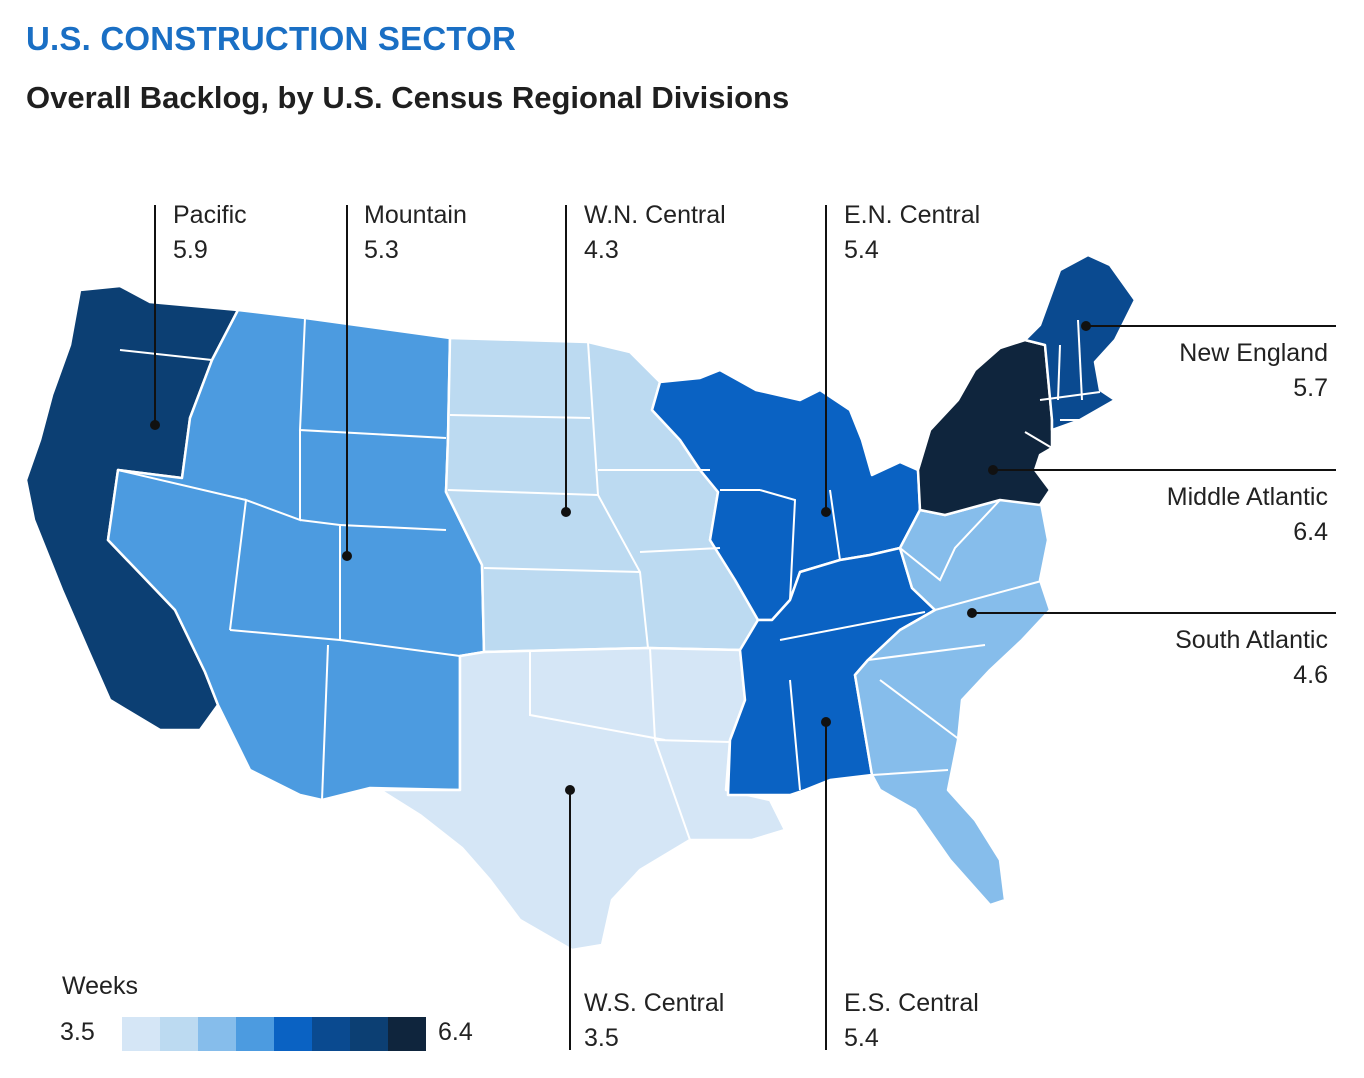 The height and width of the screenshot is (1078, 1364). What do you see at coordinates (861, 250) in the screenshot?
I see `label-en-central-value: 5.4` at bounding box center [861, 250].